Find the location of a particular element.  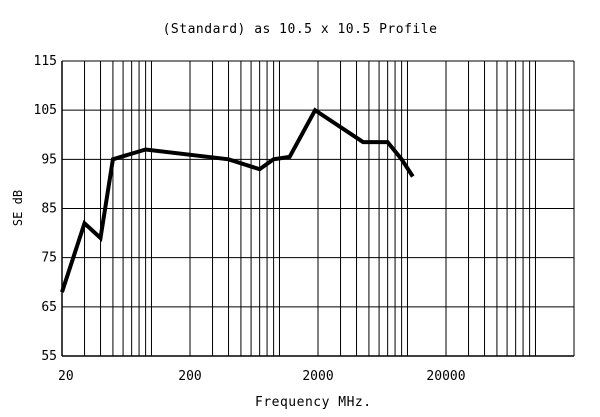

y-tick-label: 115 is located at coordinates (45, 61).